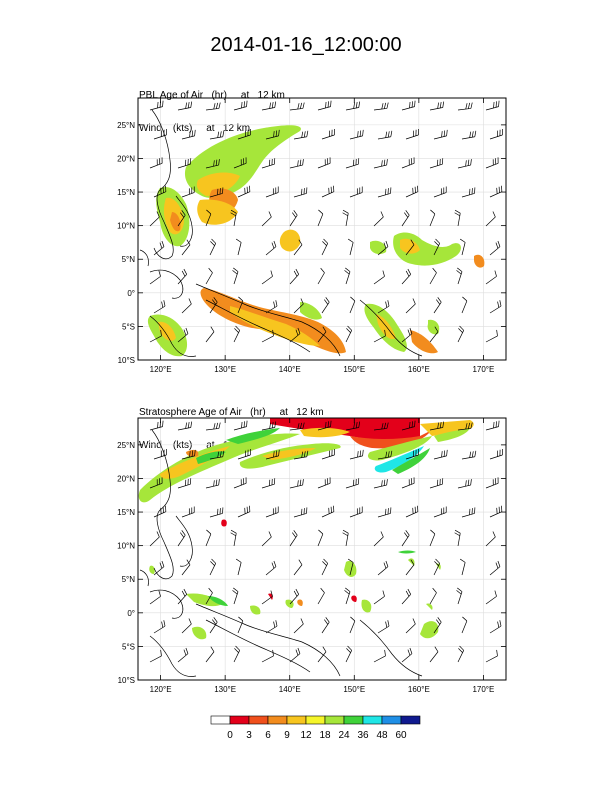 The image size is (612, 792). What do you see at coordinates (219, 468) in the screenshot?
I see `strat-jet-band` at bounding box center [219, 468].